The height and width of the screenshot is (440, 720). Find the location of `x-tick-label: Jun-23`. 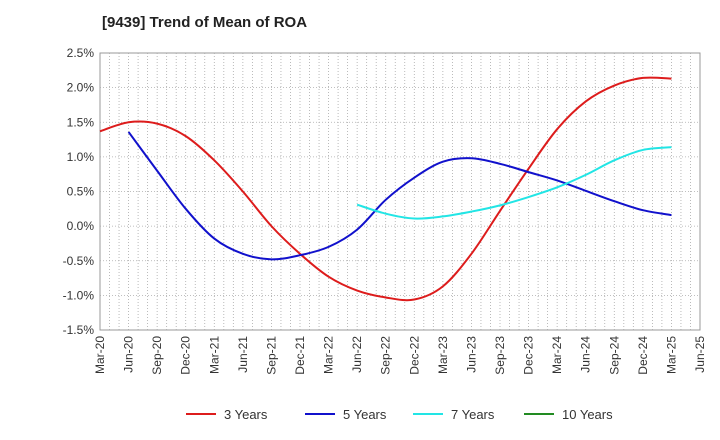

x-tick-label: Jun-23 is located at coordinates (471, 354).